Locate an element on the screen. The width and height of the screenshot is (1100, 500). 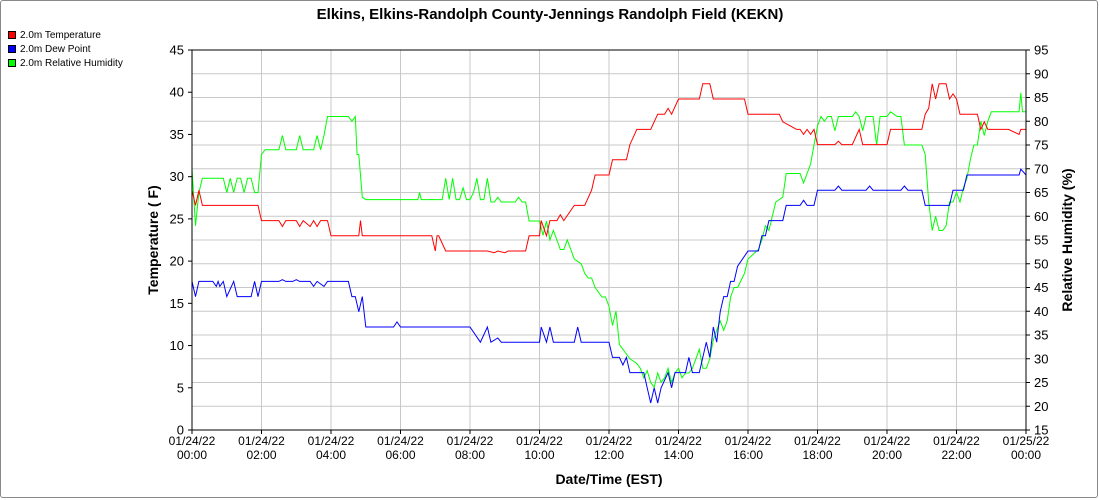
y-right-tick-label: 15 is located at coordinates (1041, 430).